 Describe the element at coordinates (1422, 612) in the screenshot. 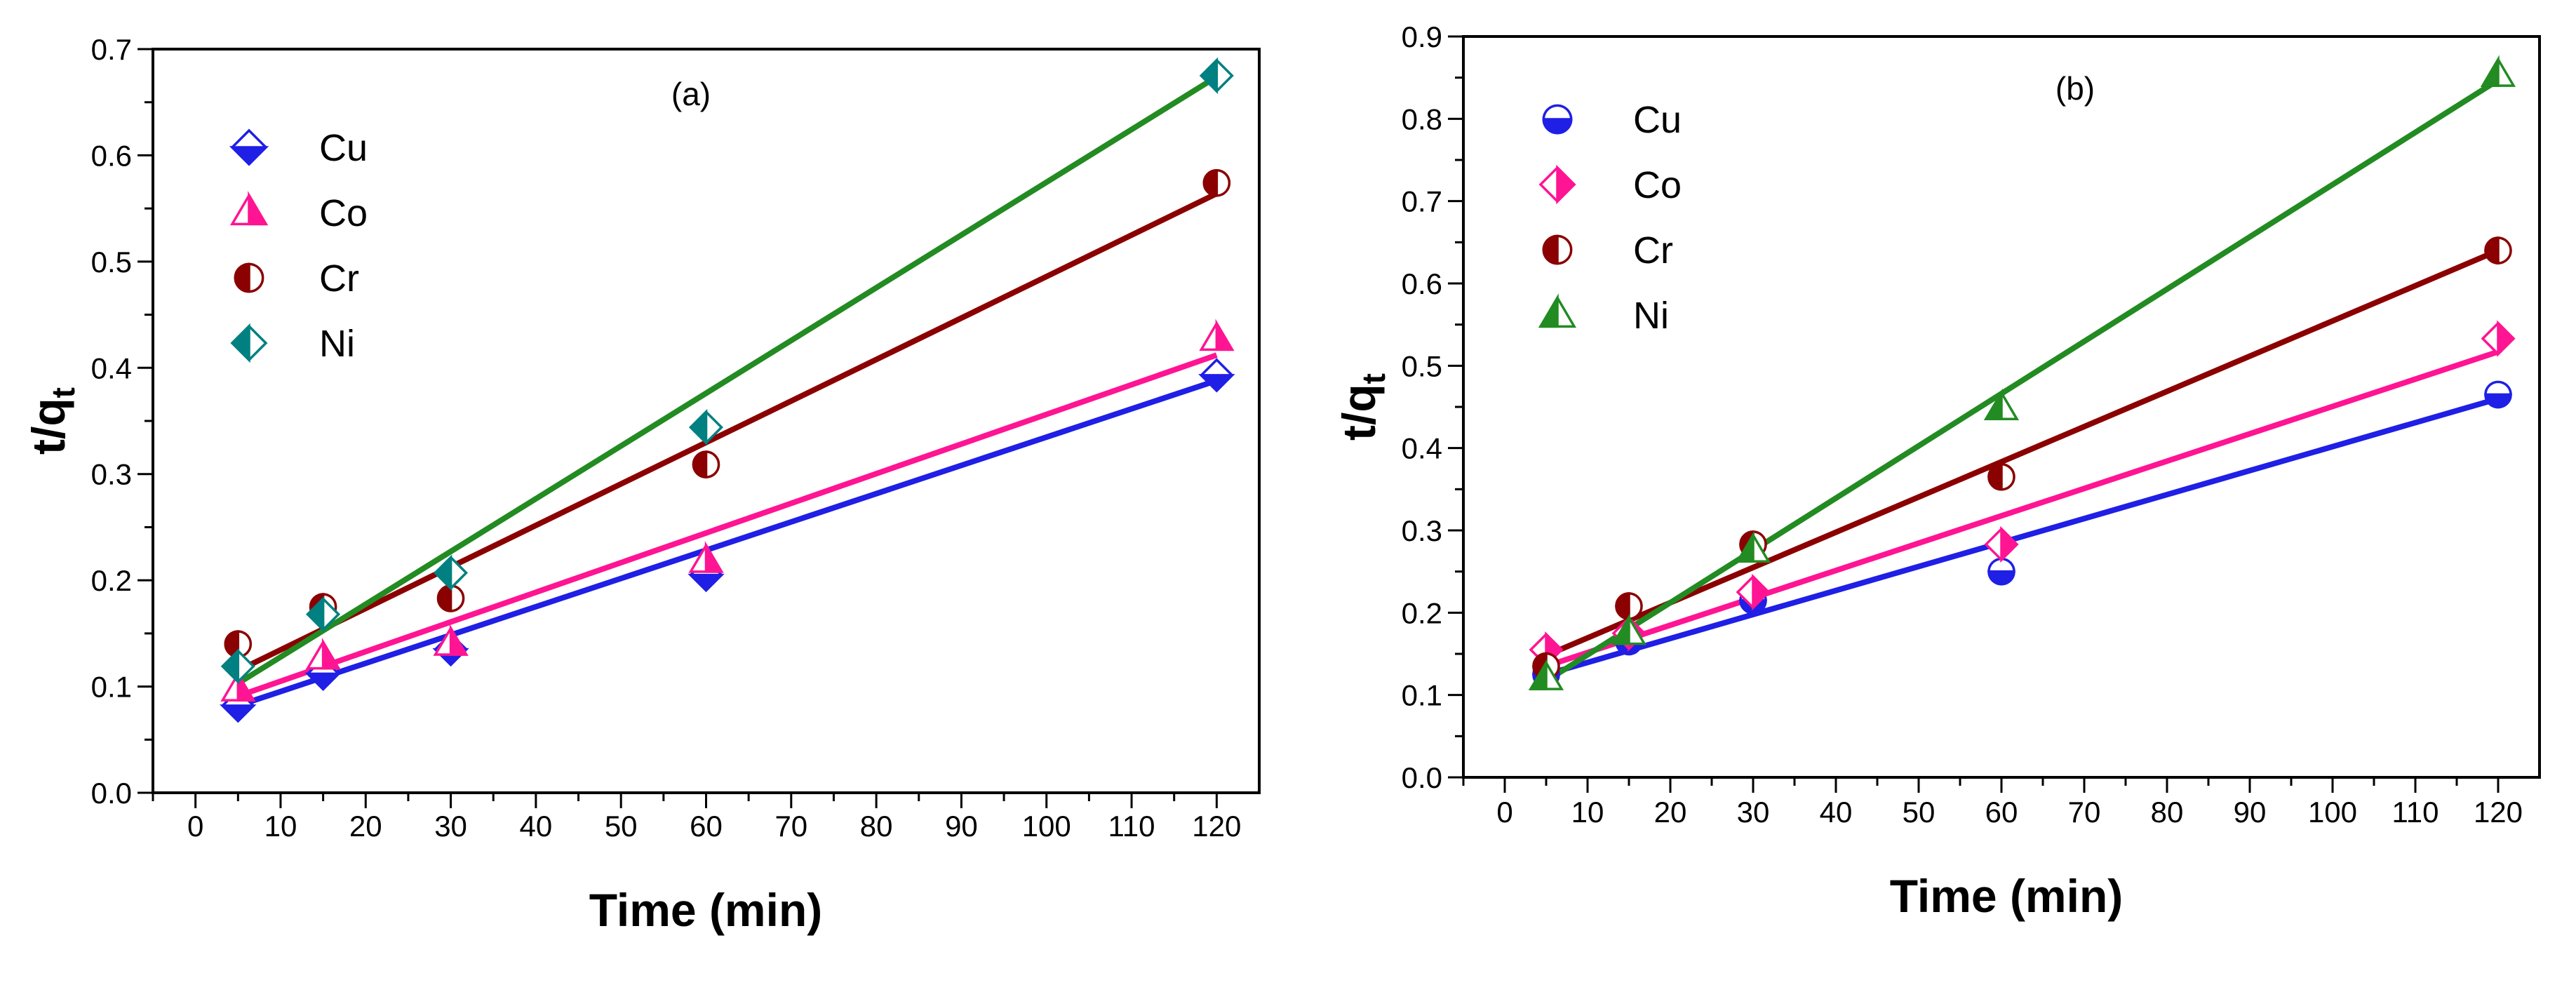

I see `y-tick-label: 0.2` at that location.